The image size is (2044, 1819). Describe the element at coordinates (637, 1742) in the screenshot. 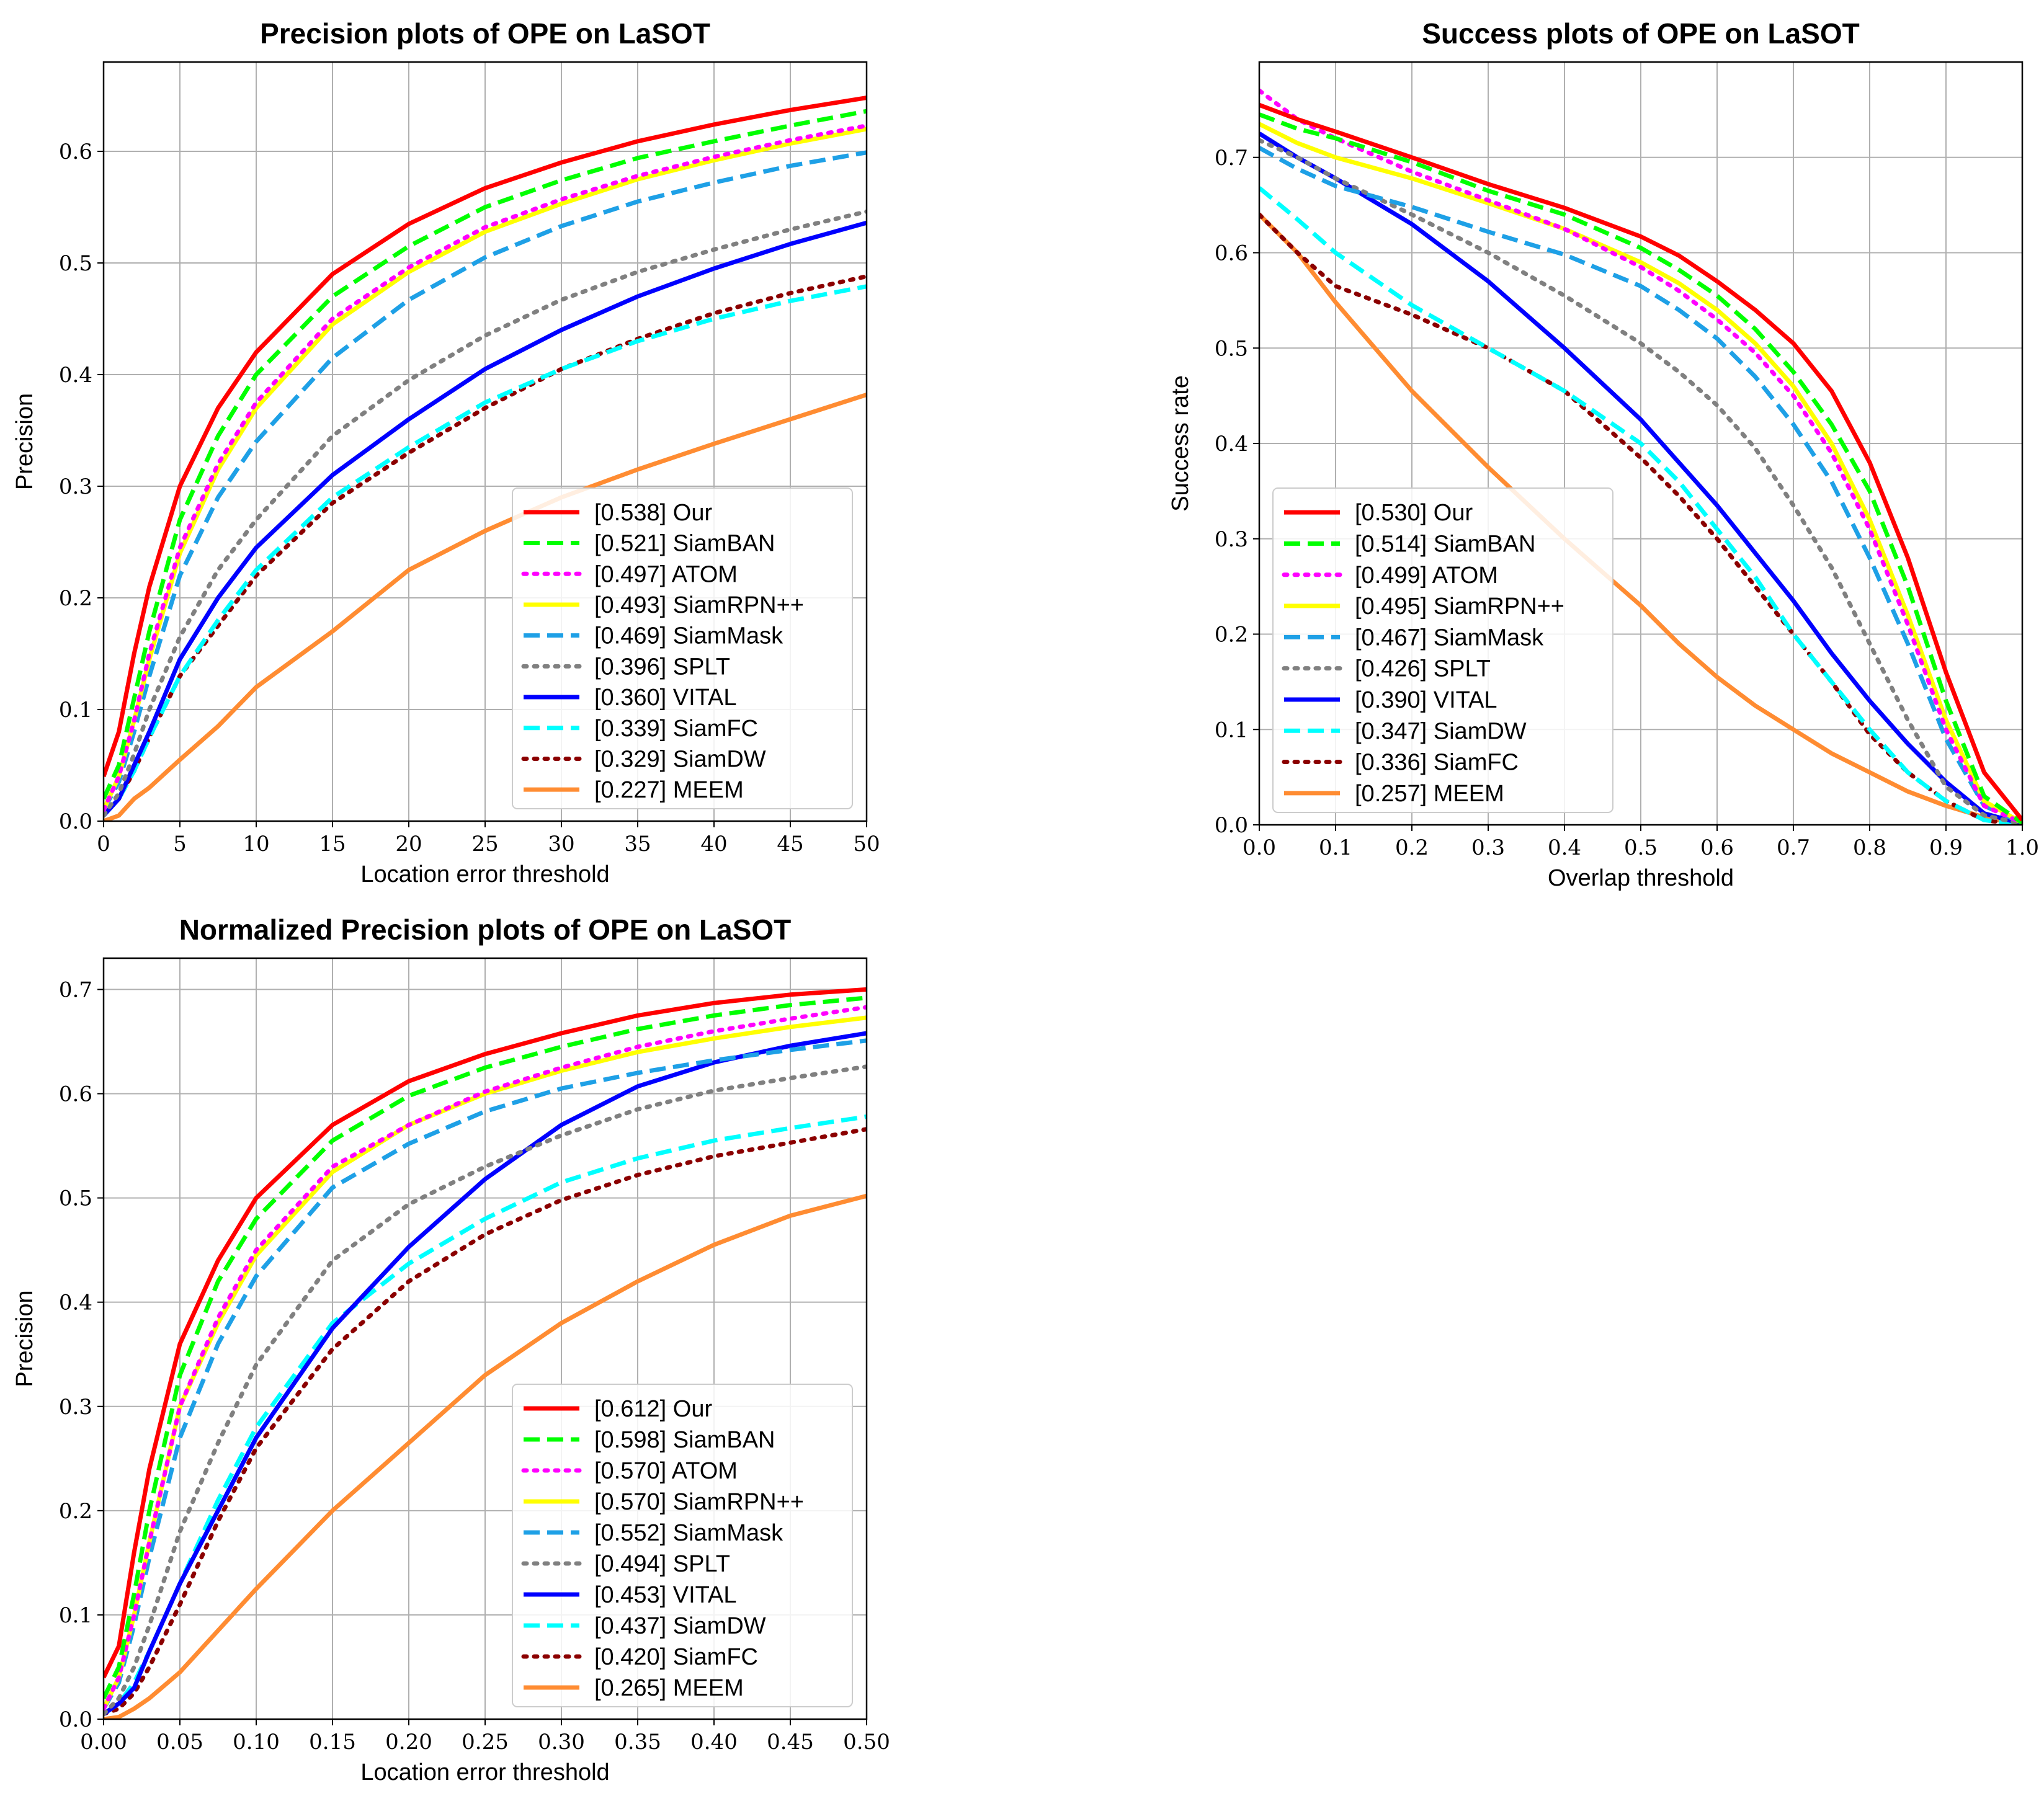

I see `norm-precision-xtick-label: 0.35` at that location.